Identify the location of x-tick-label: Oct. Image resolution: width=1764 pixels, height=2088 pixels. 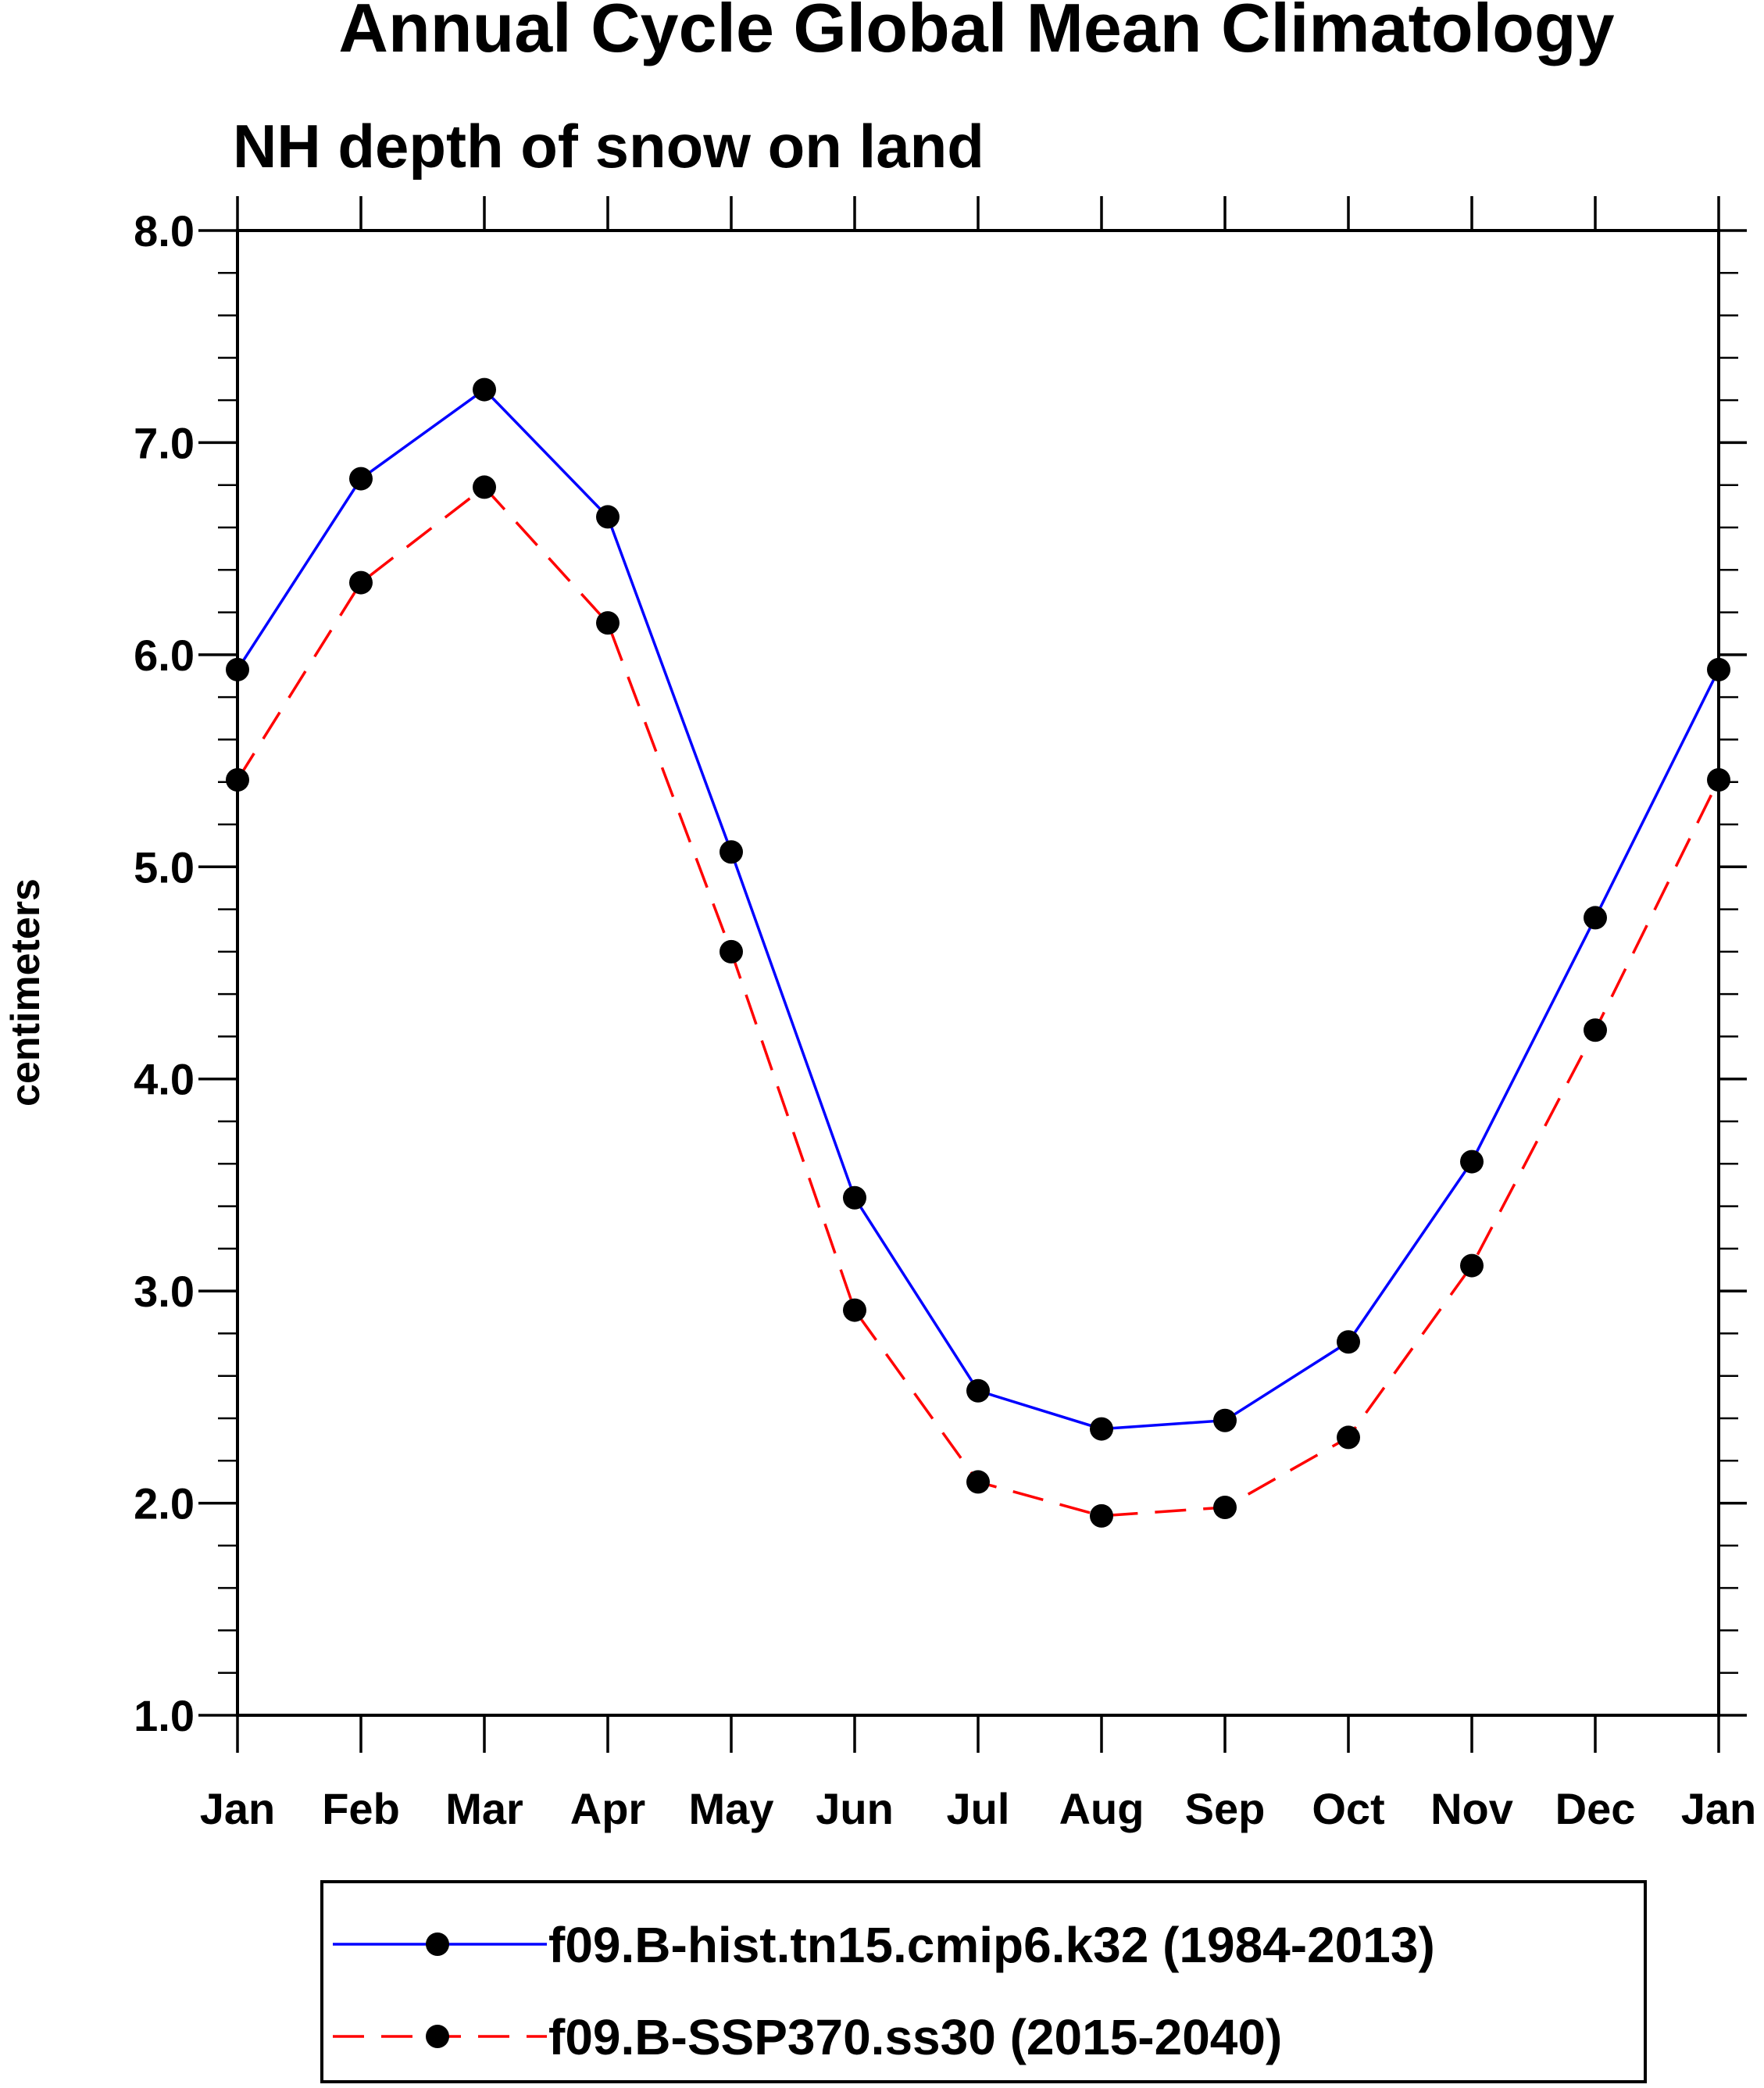
(1348, 1808).